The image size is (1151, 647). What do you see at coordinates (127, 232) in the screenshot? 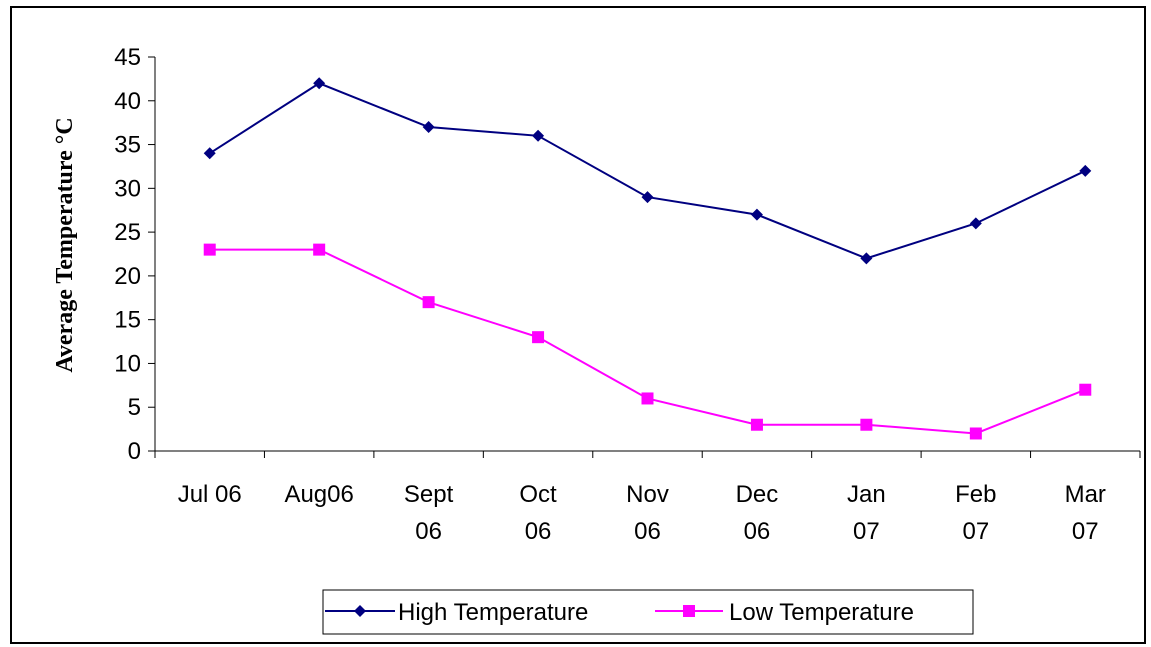
I see `y-tick-label: 25` at bounding box center [127, 232].